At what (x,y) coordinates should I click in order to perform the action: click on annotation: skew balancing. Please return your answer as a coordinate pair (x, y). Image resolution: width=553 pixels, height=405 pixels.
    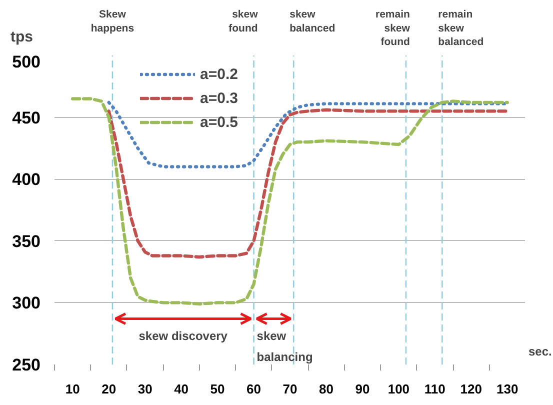
    Looking at the image, I should click on (284, 346).